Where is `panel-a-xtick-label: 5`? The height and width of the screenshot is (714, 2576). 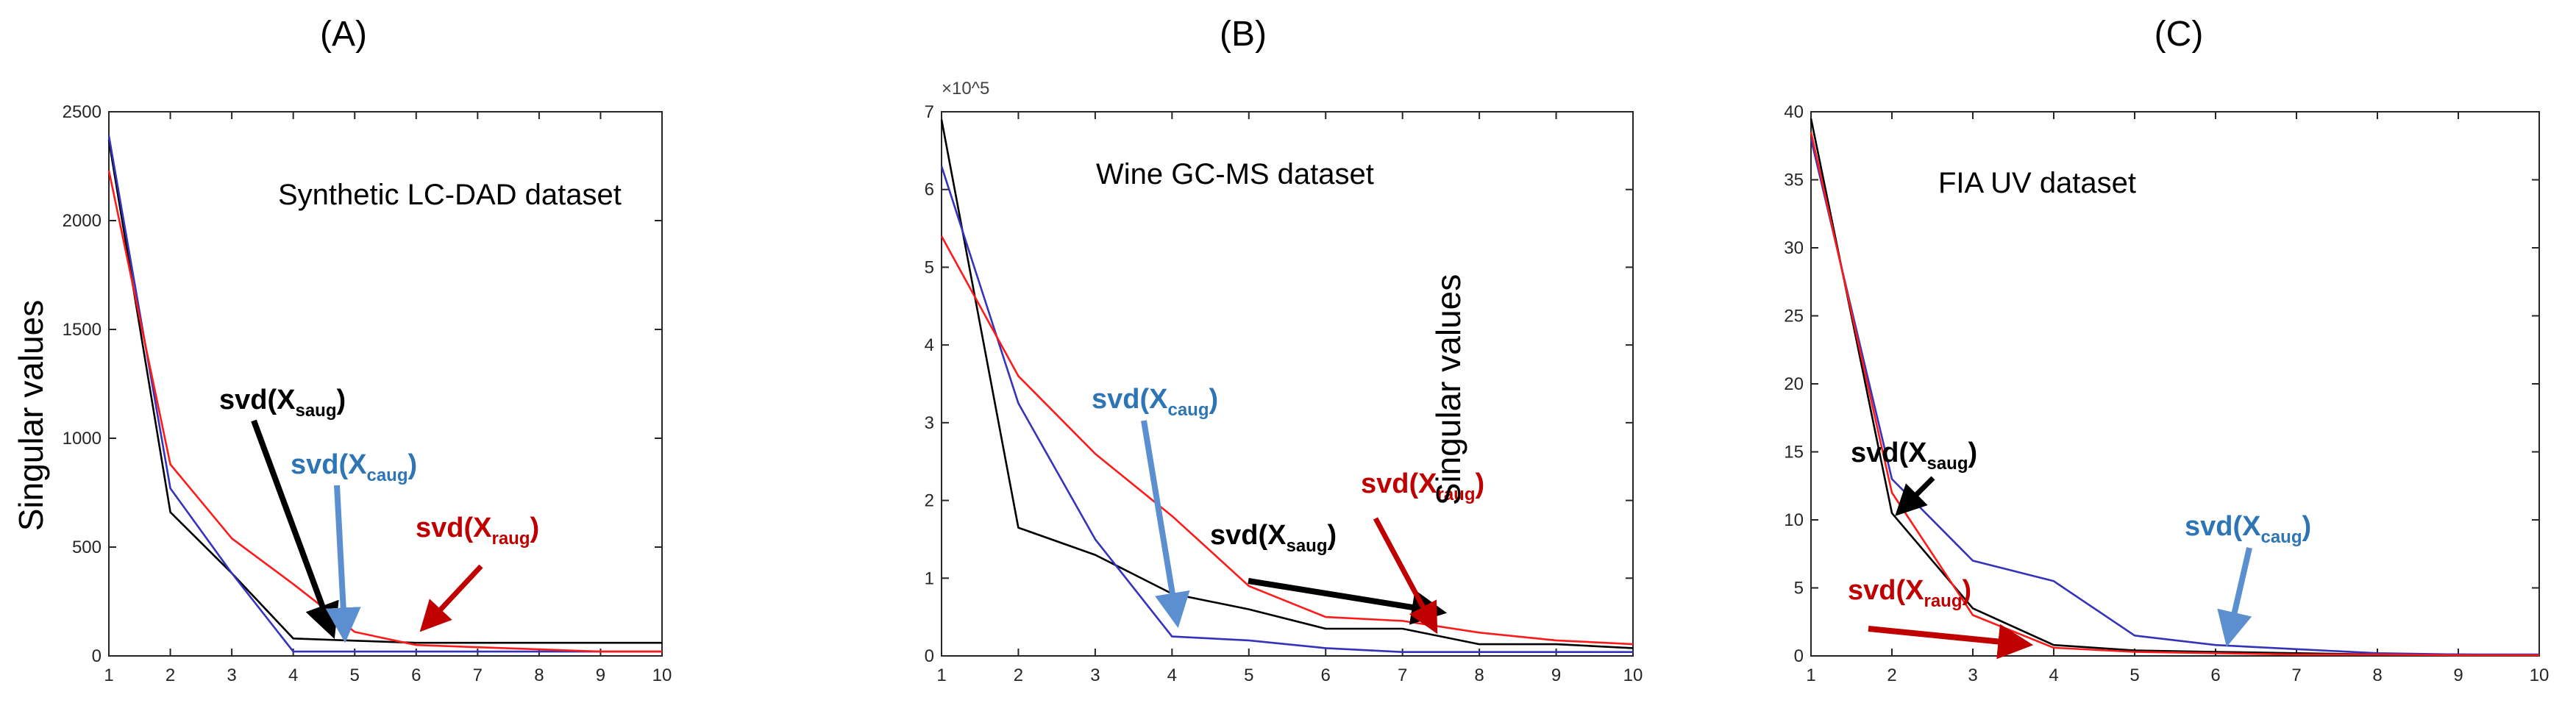 panel-a-xtick-label: 5 is located at coordinates (355, 675).